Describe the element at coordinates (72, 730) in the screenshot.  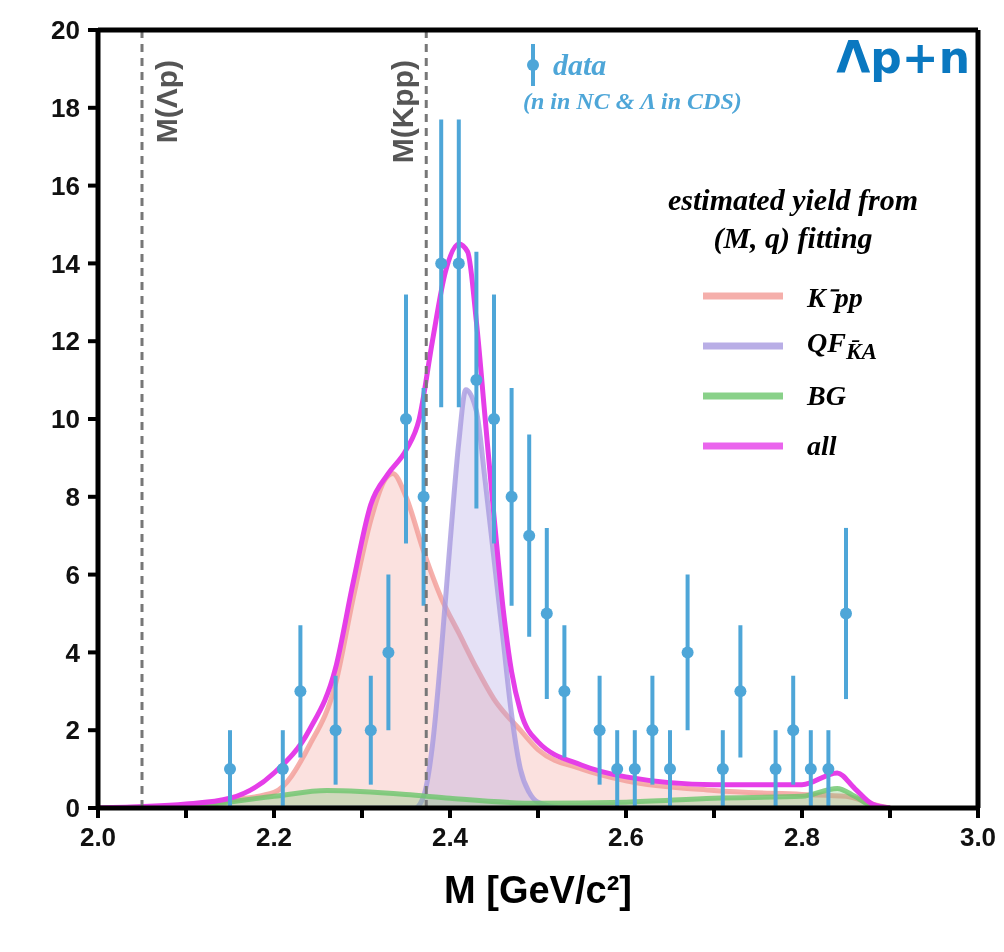
I see `y-tick-label: 2` at that location.